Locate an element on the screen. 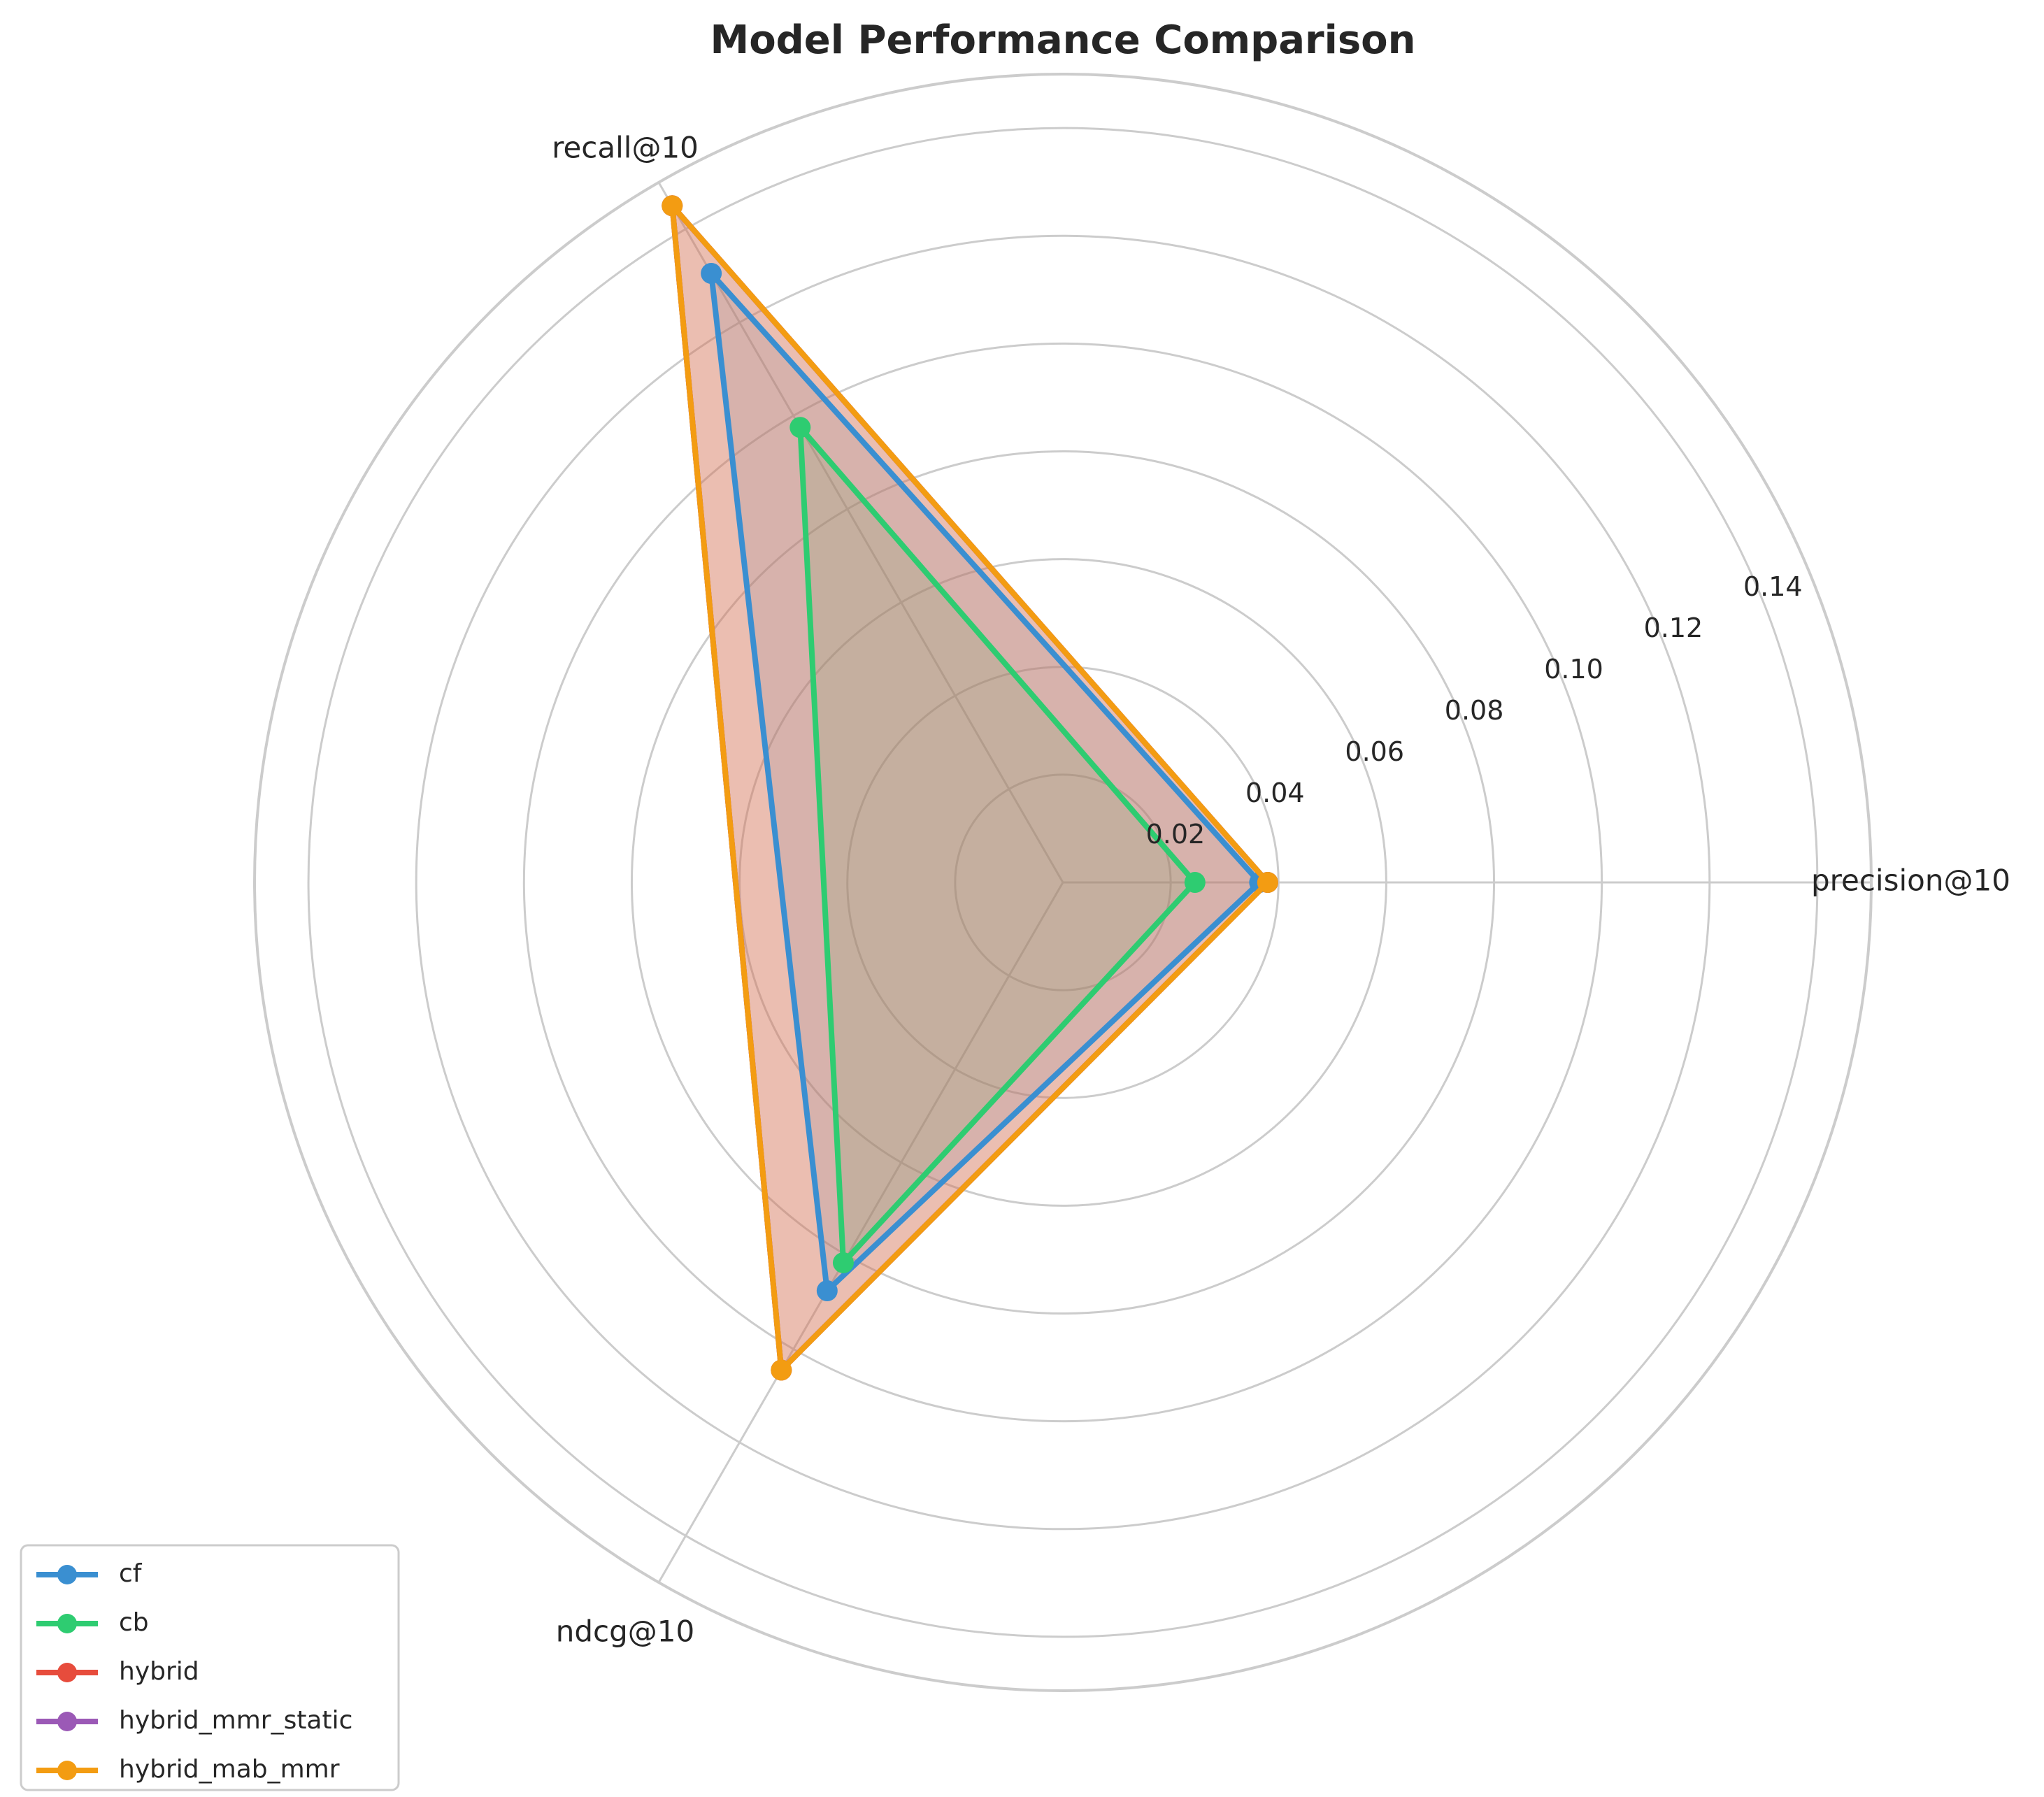 The height and width of the screenshot is (1797, 2044). r-tick-label-0: 0.02 is located at coordinates (1176, 834).